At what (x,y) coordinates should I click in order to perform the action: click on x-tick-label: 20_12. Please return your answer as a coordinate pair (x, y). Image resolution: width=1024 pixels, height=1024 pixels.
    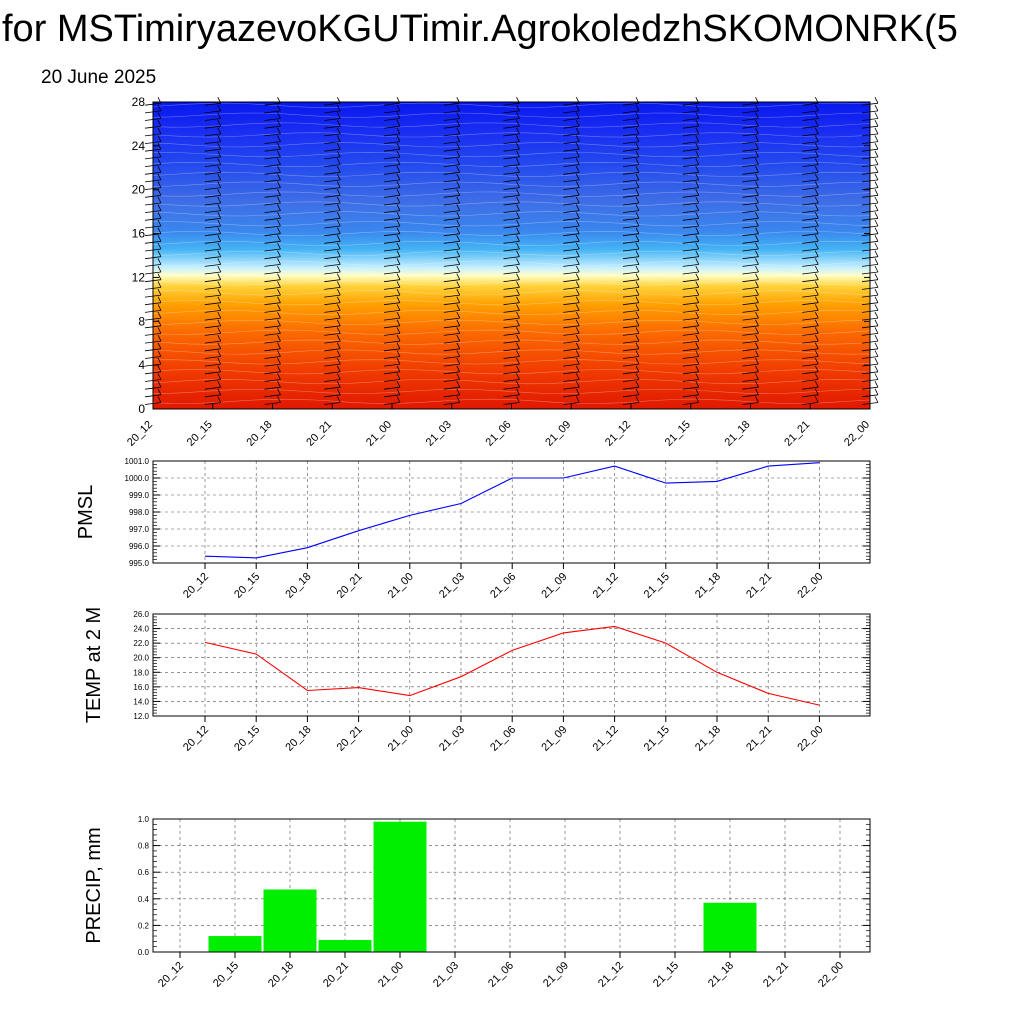
    Looking at the image, I should click on (196, 739).